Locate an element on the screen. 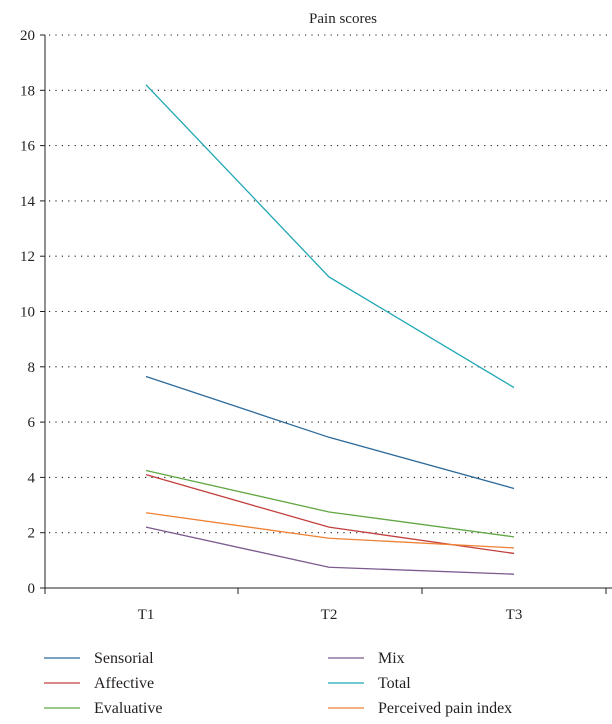 The height and width of the screenshot is (724, 612). y-tick-label: 16 is located at coordinates (28, 147).